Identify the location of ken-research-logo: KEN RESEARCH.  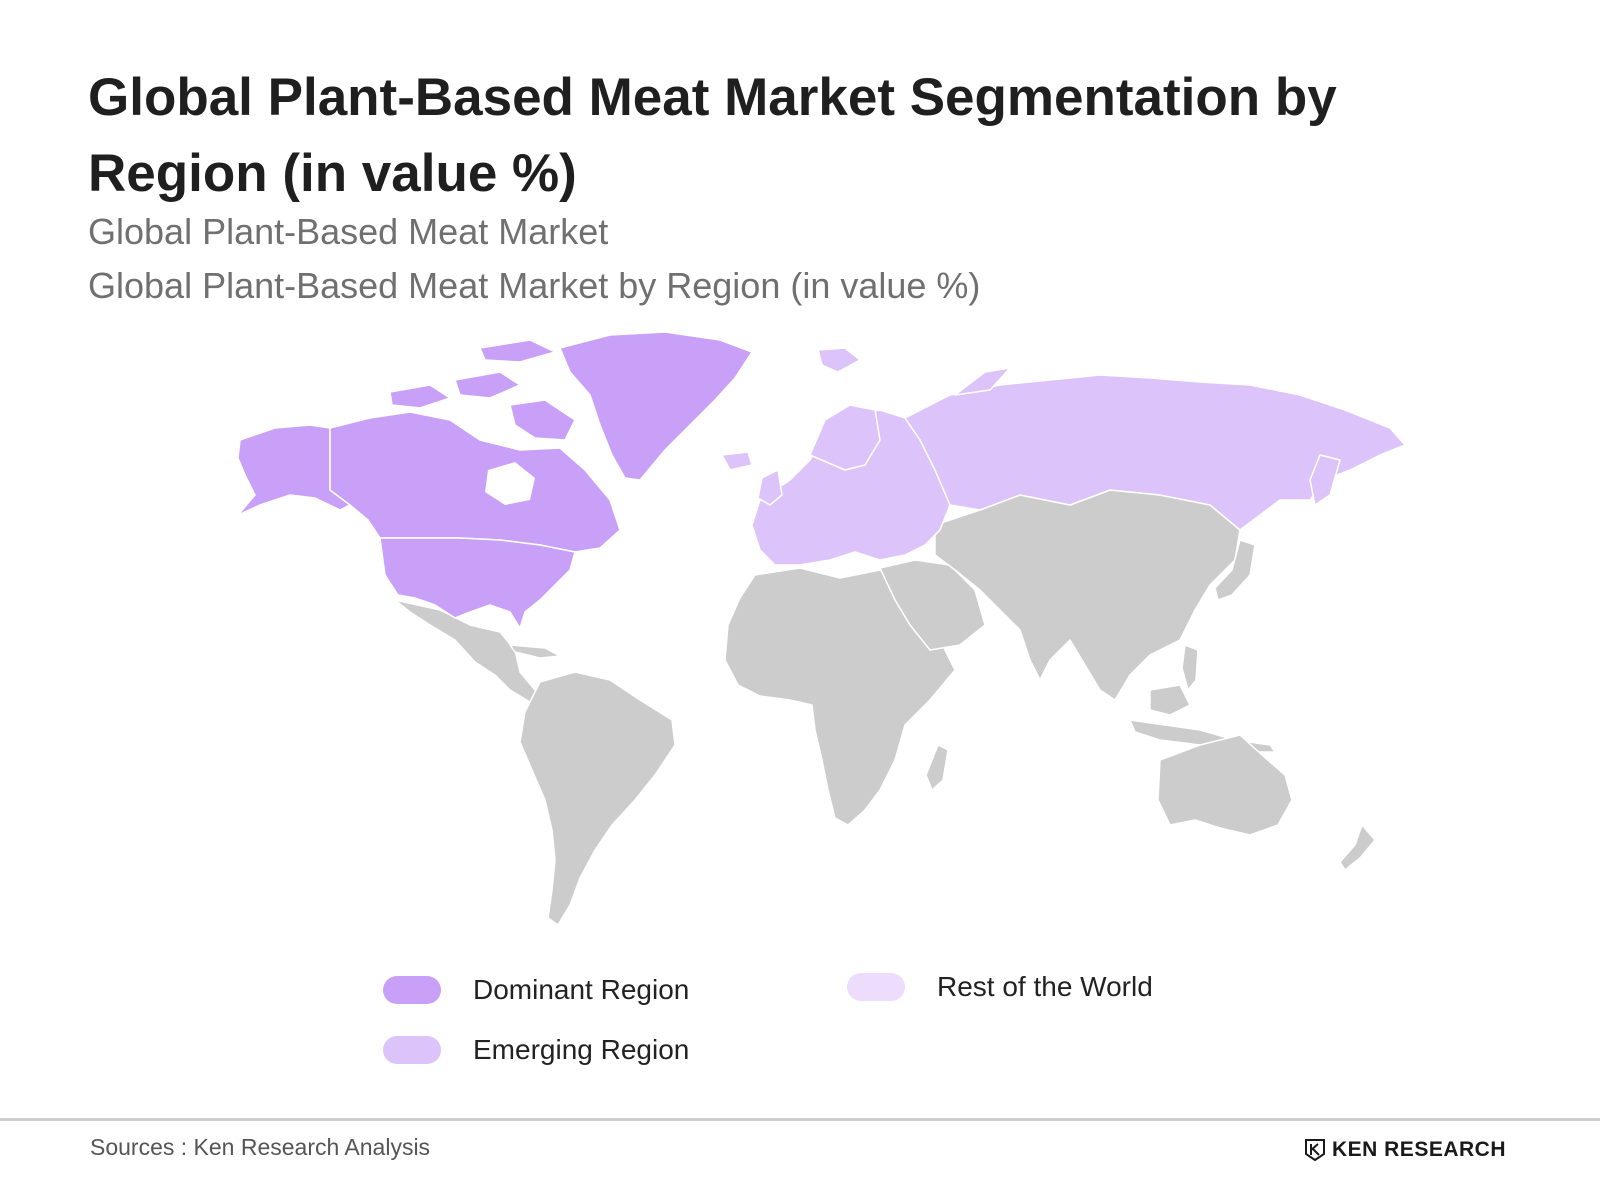
(1405, 1150).